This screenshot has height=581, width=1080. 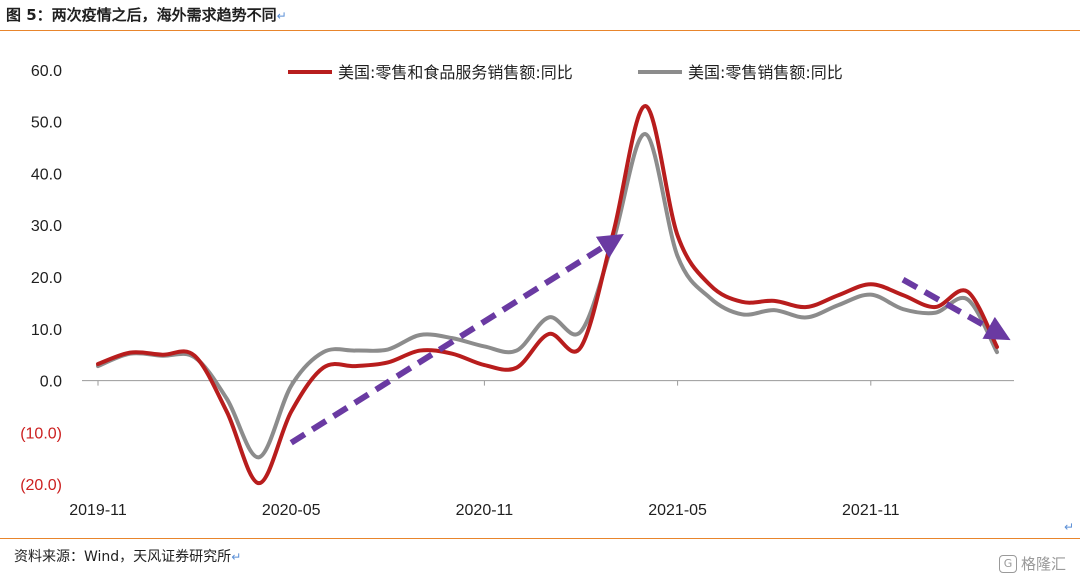 What do you see at coordinates (956, 308) in the screenshot?
I see `falling-trend-arrow` at bounding box center [956, 308].